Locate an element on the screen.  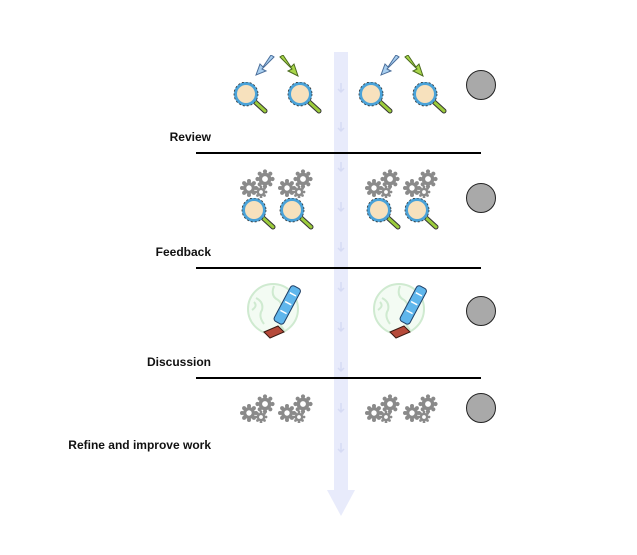
stage-label-discussion: Discussion is located at coordinates (178, 362).